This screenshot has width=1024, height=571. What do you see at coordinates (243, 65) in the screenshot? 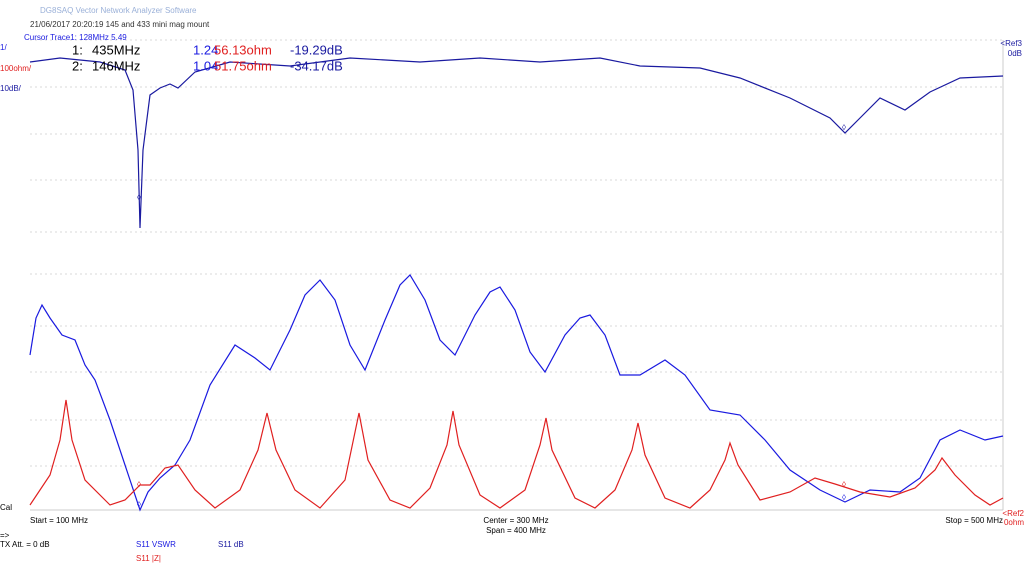
I see `marker-z: 51.75ohm` at bounding box center [243, 65].